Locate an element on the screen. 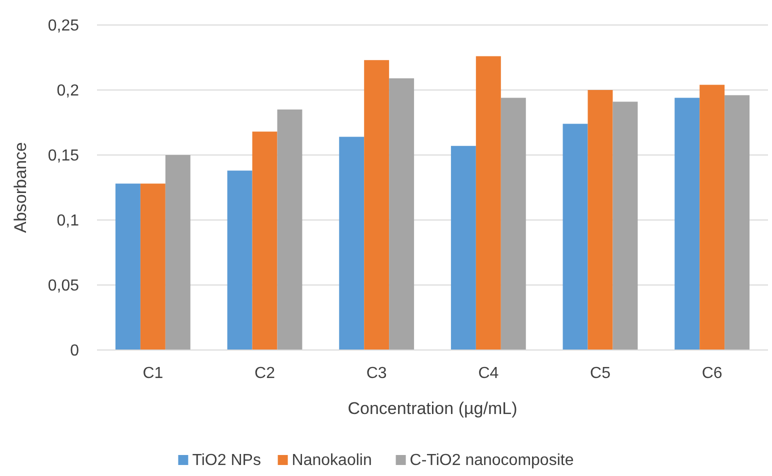 Image resolution: width=772 pixels, height=476 pixels. x-tick-label: C4 is located at coordinates (488, 373).